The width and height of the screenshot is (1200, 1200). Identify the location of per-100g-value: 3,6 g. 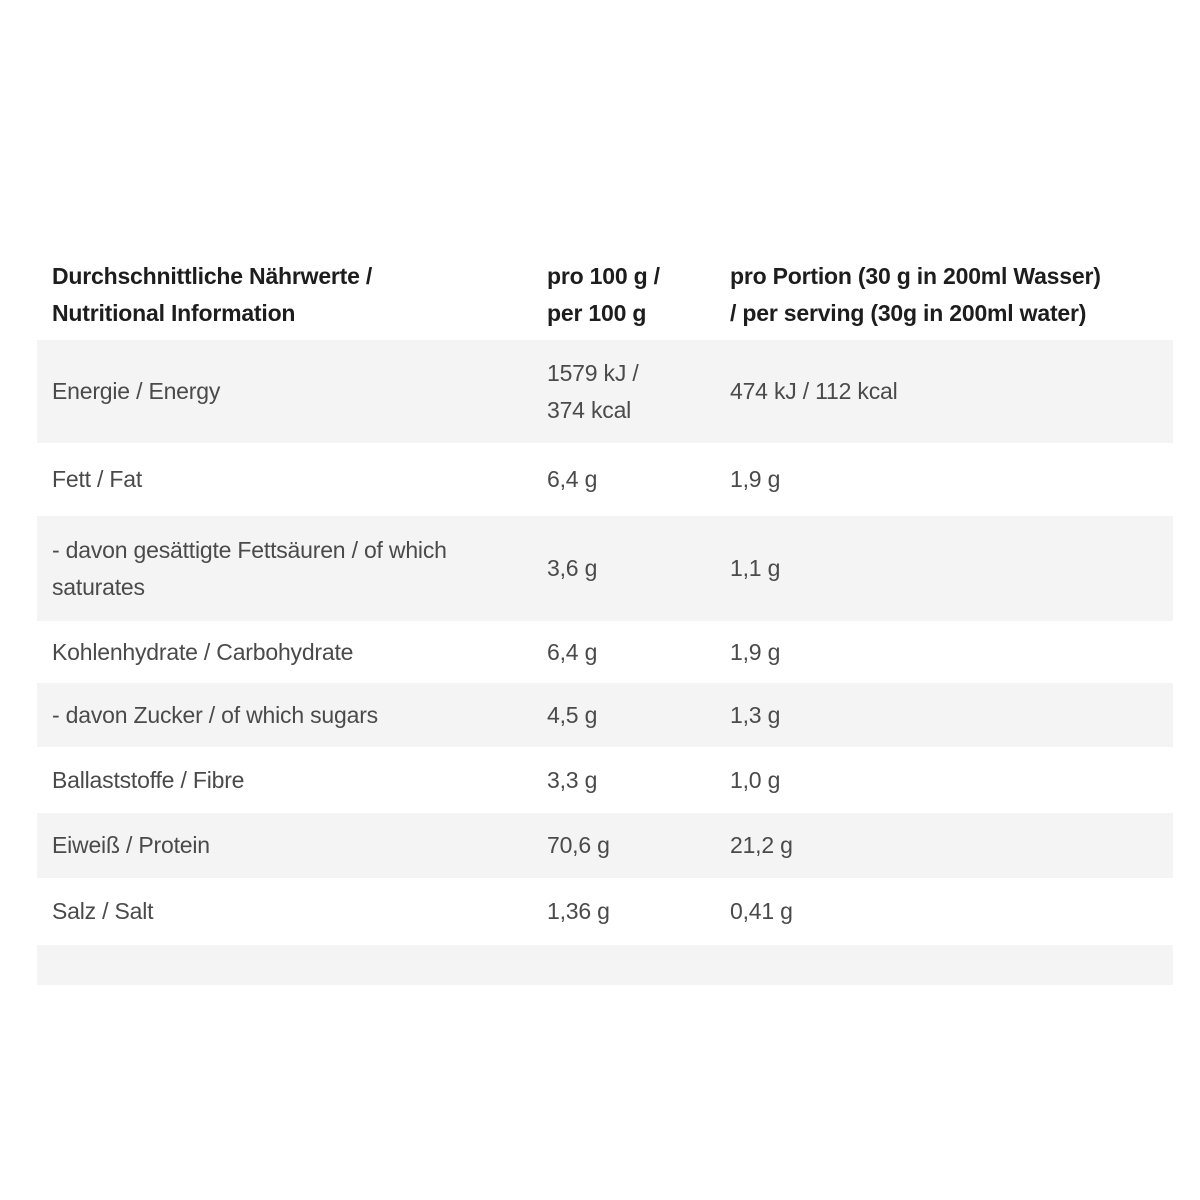
(572, 568).